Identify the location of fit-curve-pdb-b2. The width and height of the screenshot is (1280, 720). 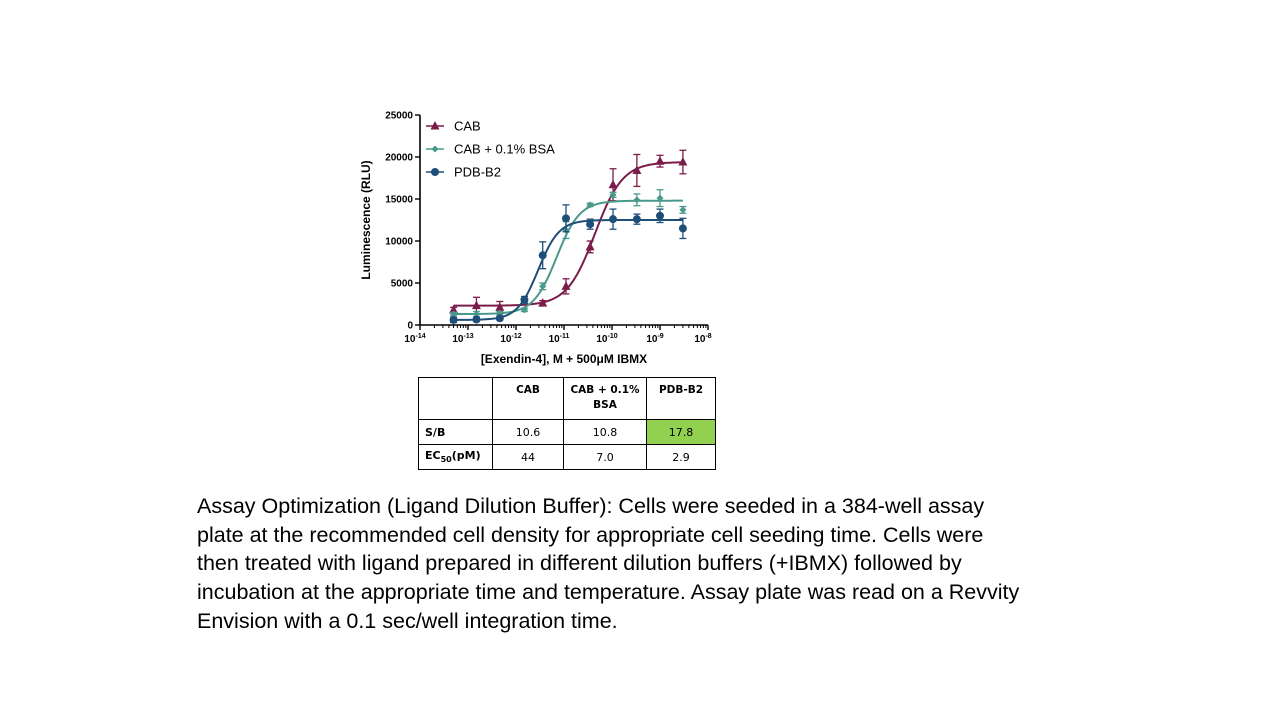
(568, 270).